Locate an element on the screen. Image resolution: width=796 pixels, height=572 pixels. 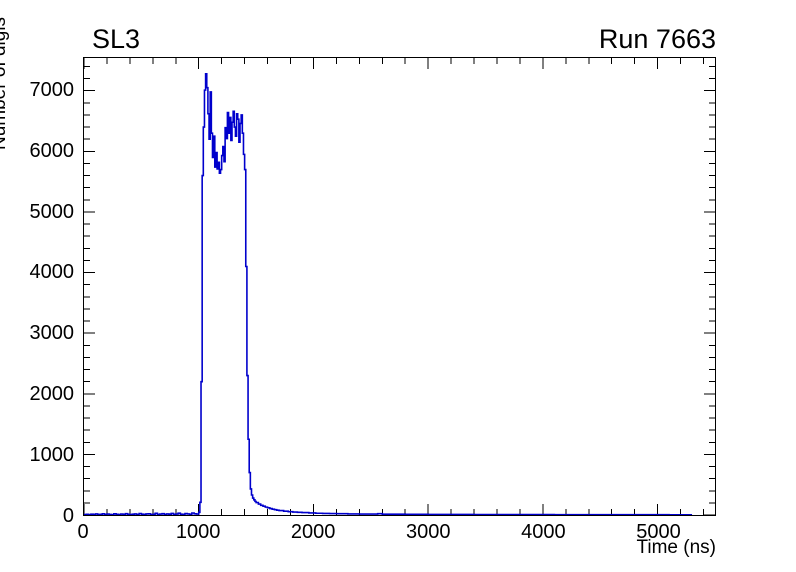
y-tick-label: 6000 is located at coordinates (52, 150).